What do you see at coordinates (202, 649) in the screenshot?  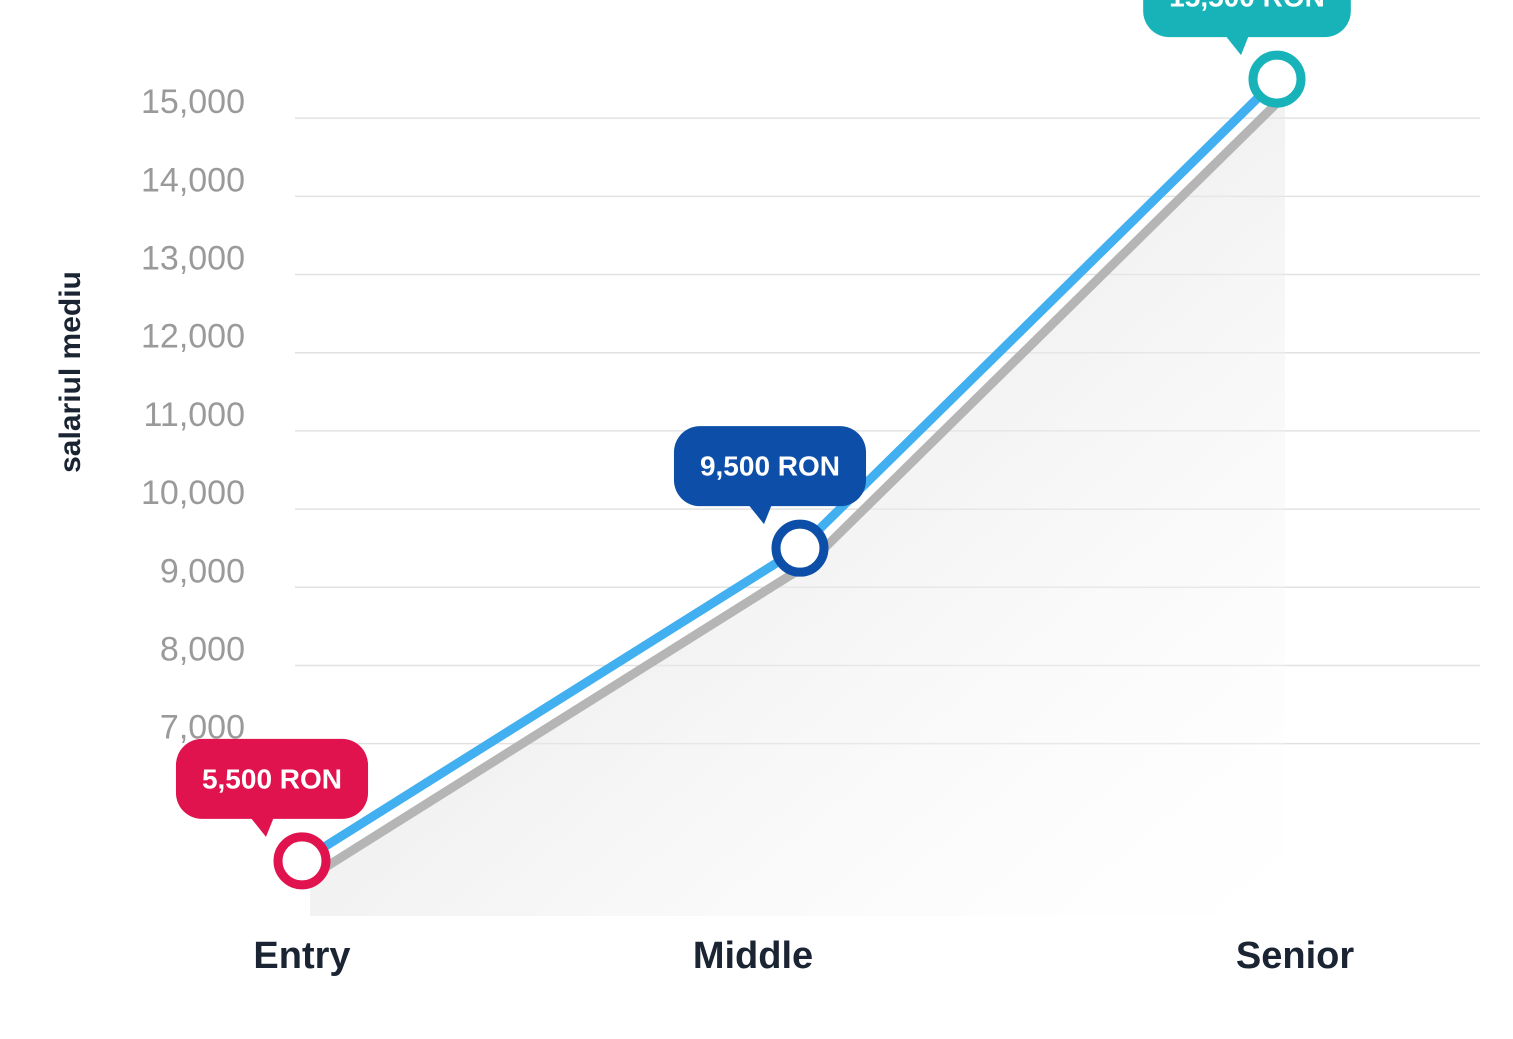 I see `y-tick-label: 8,000` at bounding box center [202, 649].